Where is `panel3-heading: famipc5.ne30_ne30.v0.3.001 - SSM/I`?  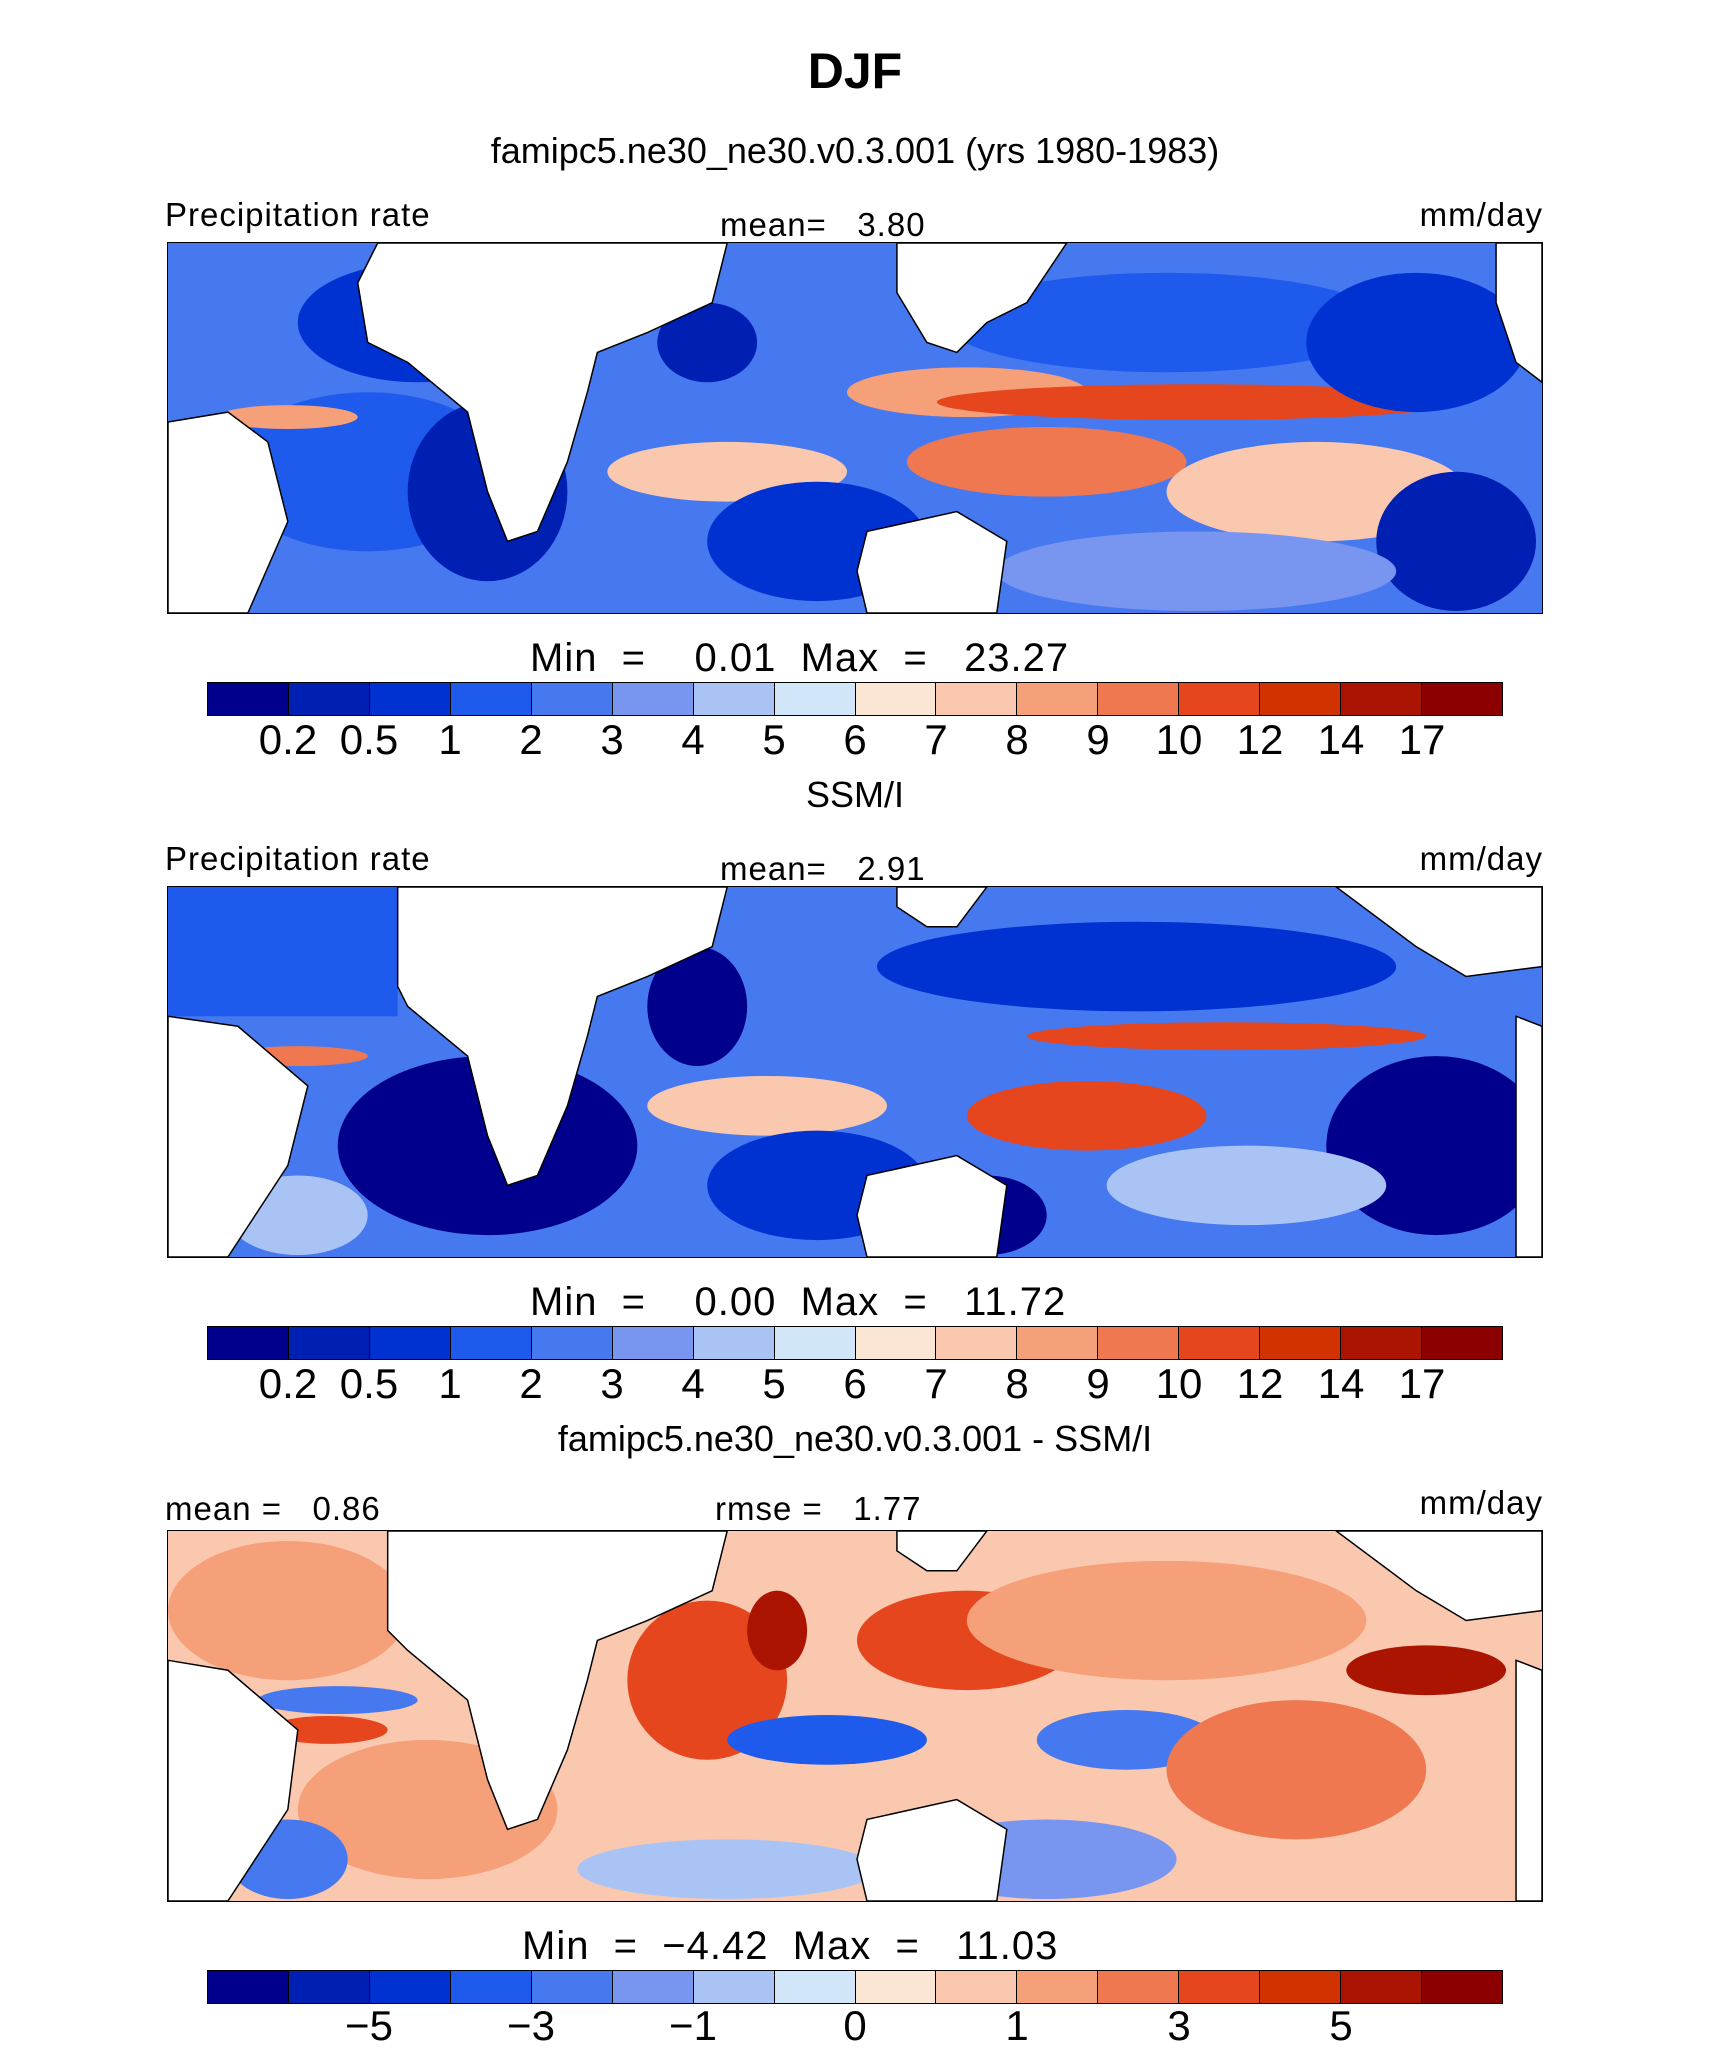
panel3-heading: famipc5.ne30_ne30.v0.3.001 - SSM/I is located at coordinates (855, 1438).